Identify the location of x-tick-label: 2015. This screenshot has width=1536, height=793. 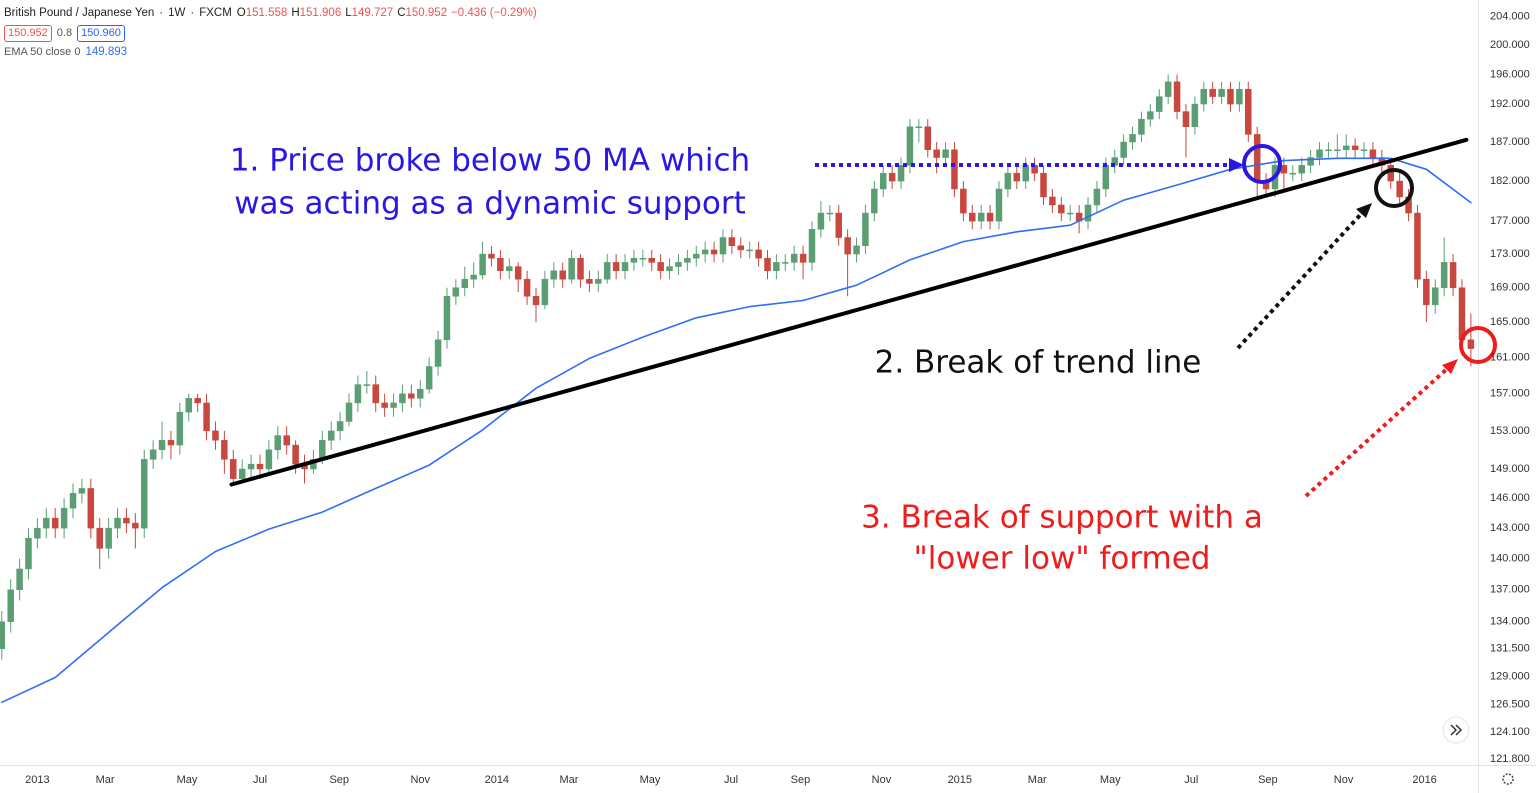
(960, 780).